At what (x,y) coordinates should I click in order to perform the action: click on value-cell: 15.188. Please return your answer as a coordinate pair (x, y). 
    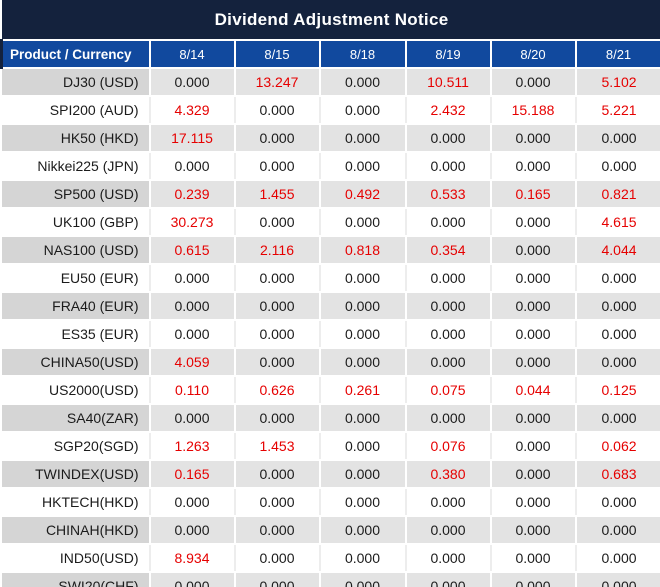
    Looking at the image, I should click on (532, 110).